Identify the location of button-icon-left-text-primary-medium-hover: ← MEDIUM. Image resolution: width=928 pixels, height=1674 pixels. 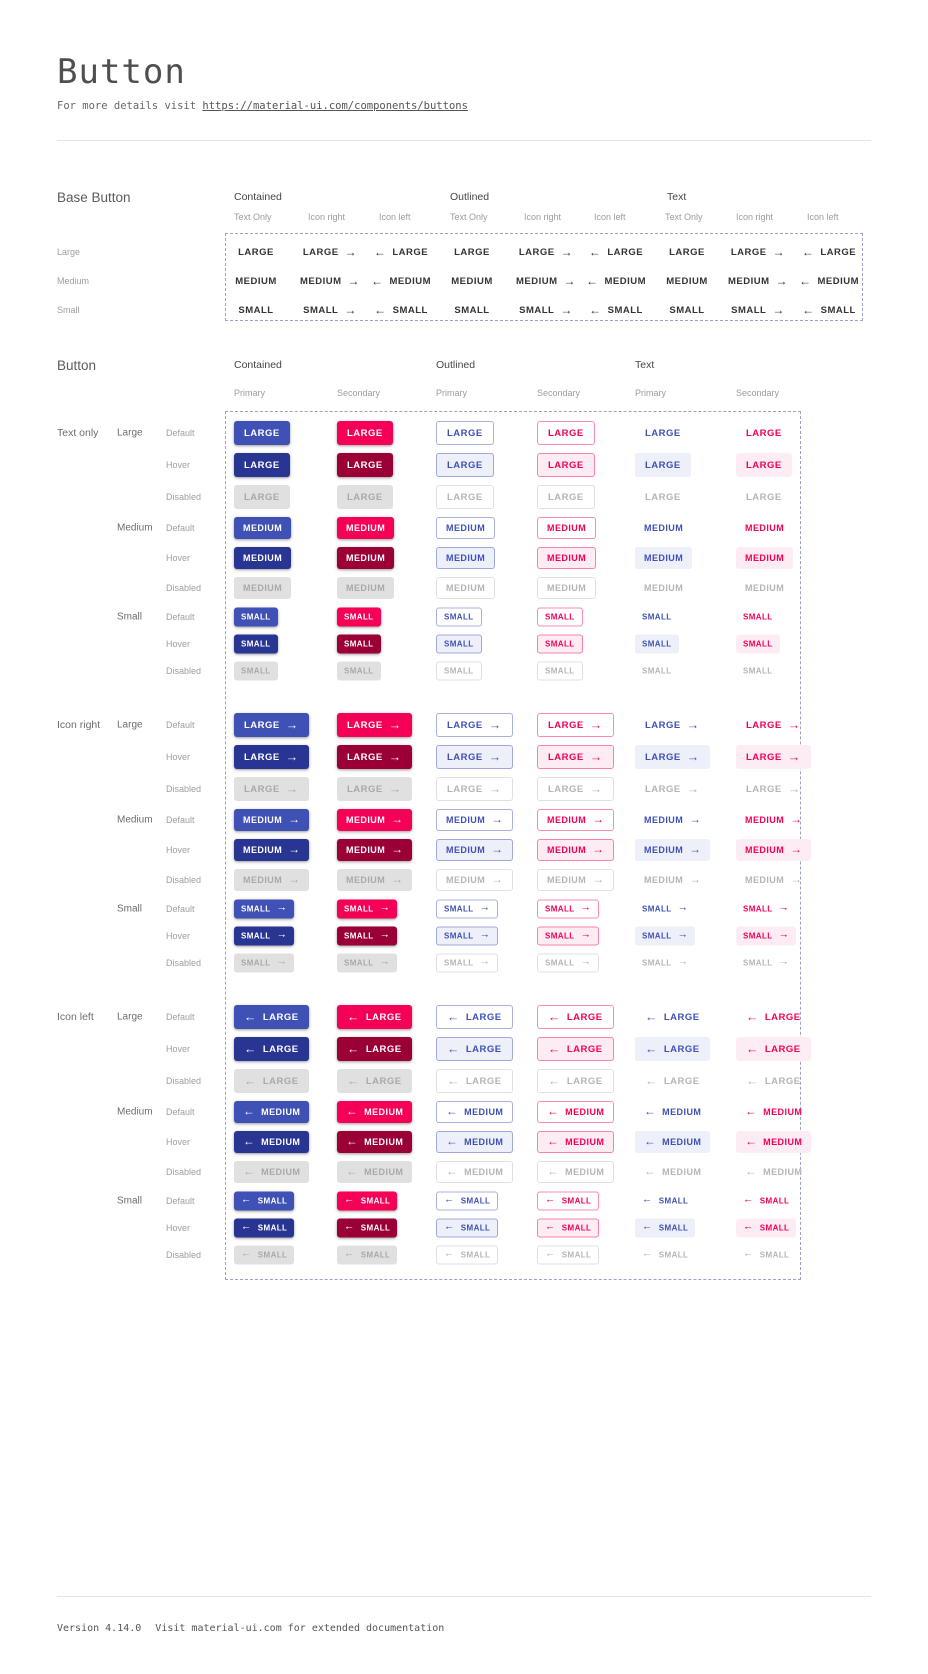
(673, 1142).